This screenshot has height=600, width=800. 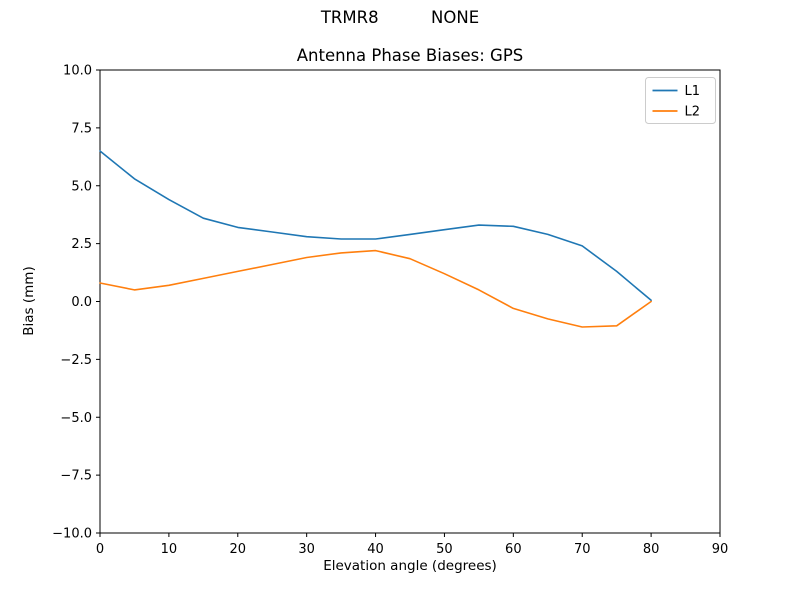 What do you see at coordinates (29, 301) in the screenshot?
I see `y-axis-label: Bias (mm)` at bounding box center [29, 301].